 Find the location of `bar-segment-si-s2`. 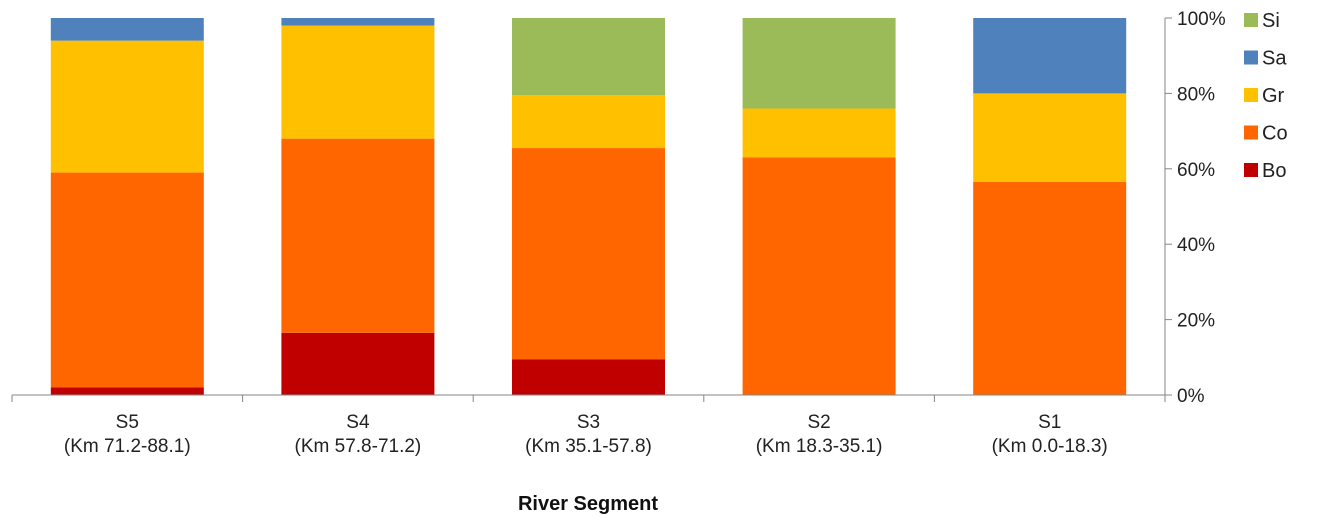

bar-segment-si-s2 is located at coordinates (819, 63).